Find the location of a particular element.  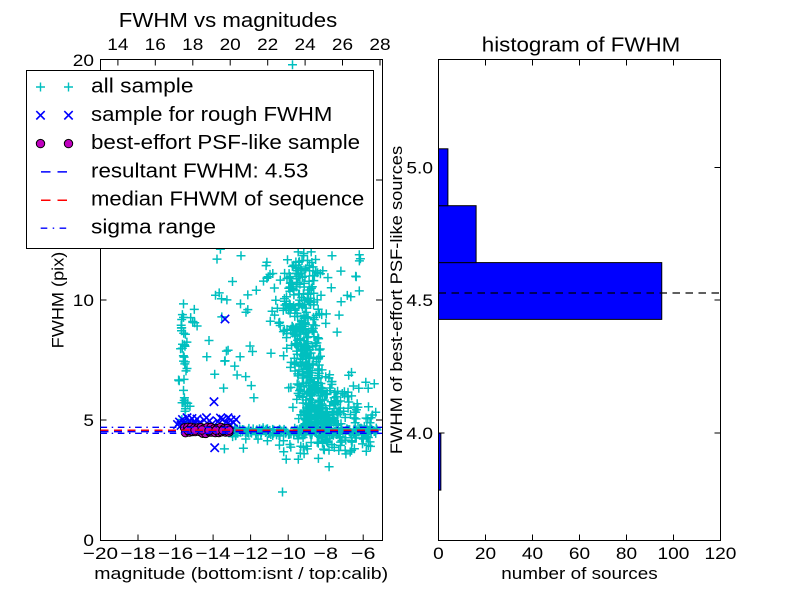

svg-text: FWHM (pix) is located at coordinates (58, 300).